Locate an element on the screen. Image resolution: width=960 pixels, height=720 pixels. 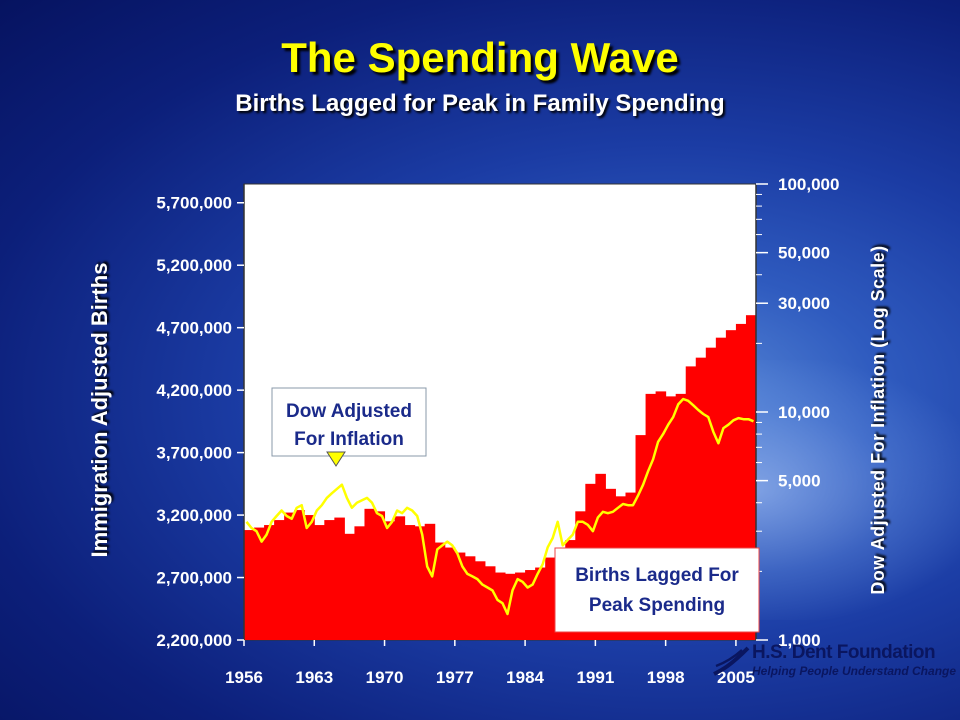
left-tick-label: 4,700,000 is located at coordinates (194, 328).